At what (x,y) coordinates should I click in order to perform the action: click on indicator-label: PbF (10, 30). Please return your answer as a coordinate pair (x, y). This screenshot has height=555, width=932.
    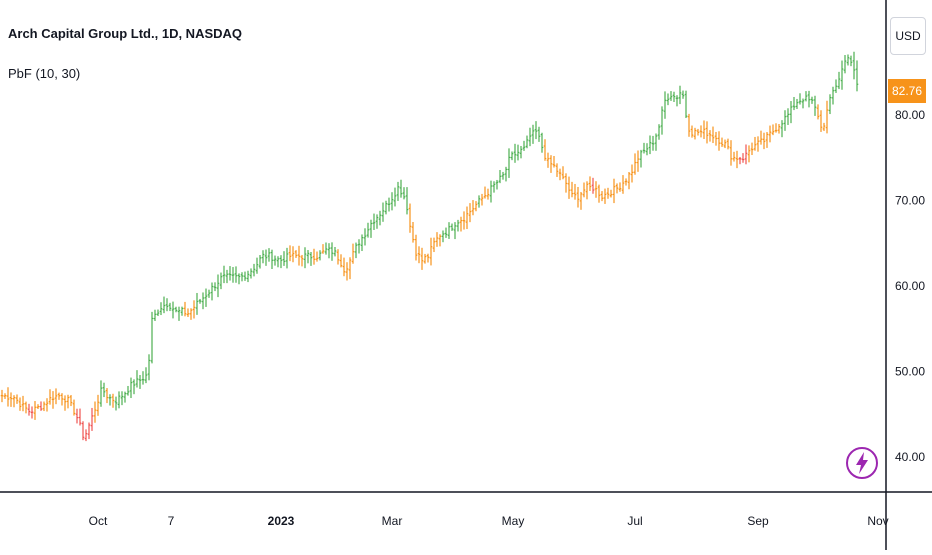
    Looking at the image, I should click on (44, 73).